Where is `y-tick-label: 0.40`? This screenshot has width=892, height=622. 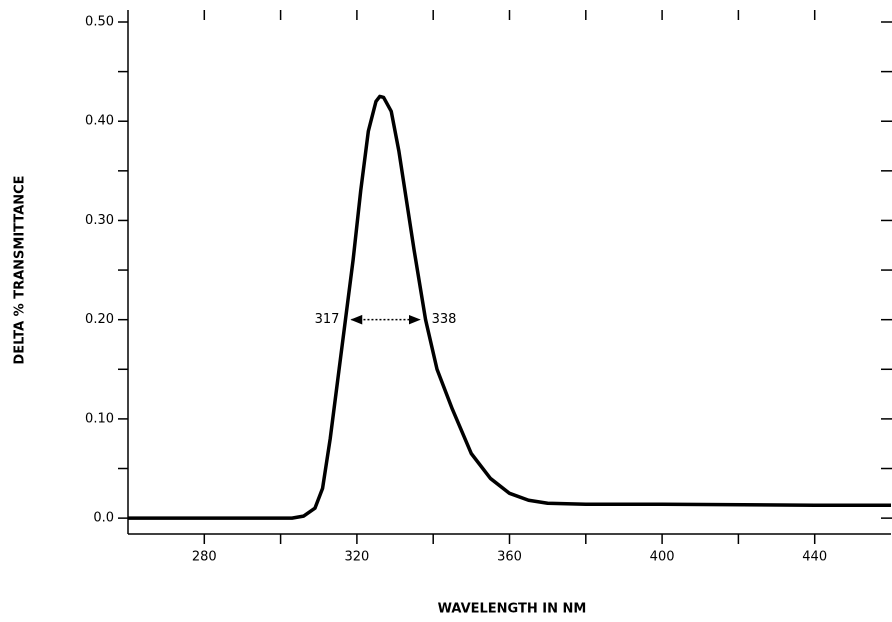
y-tick-label: 0.40 is located at coordinates (99, 121).